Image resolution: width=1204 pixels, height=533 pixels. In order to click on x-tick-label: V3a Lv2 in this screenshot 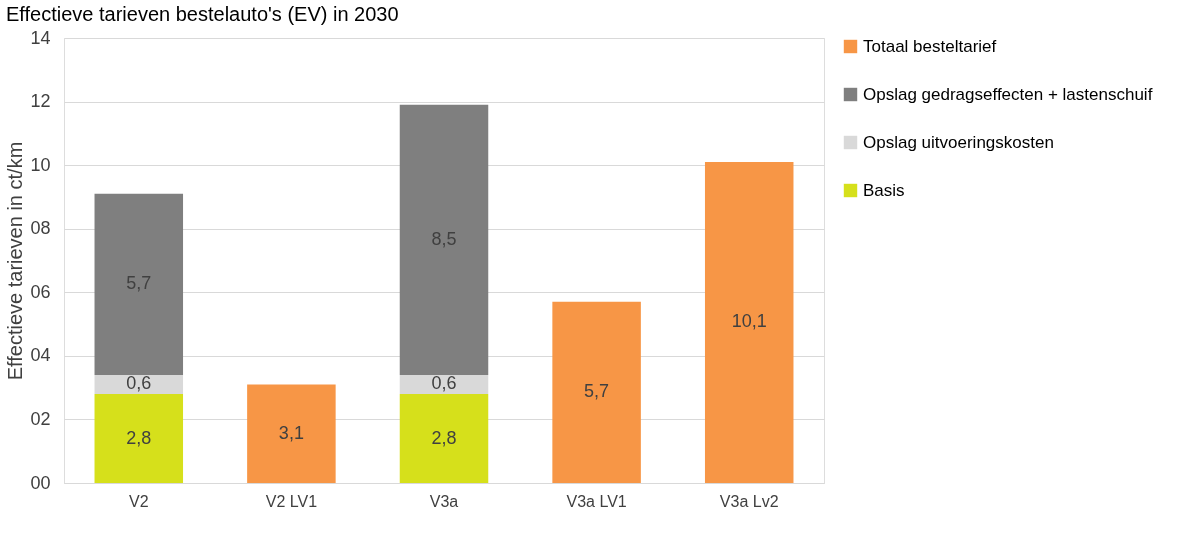, I will do `click(749, 501)`.